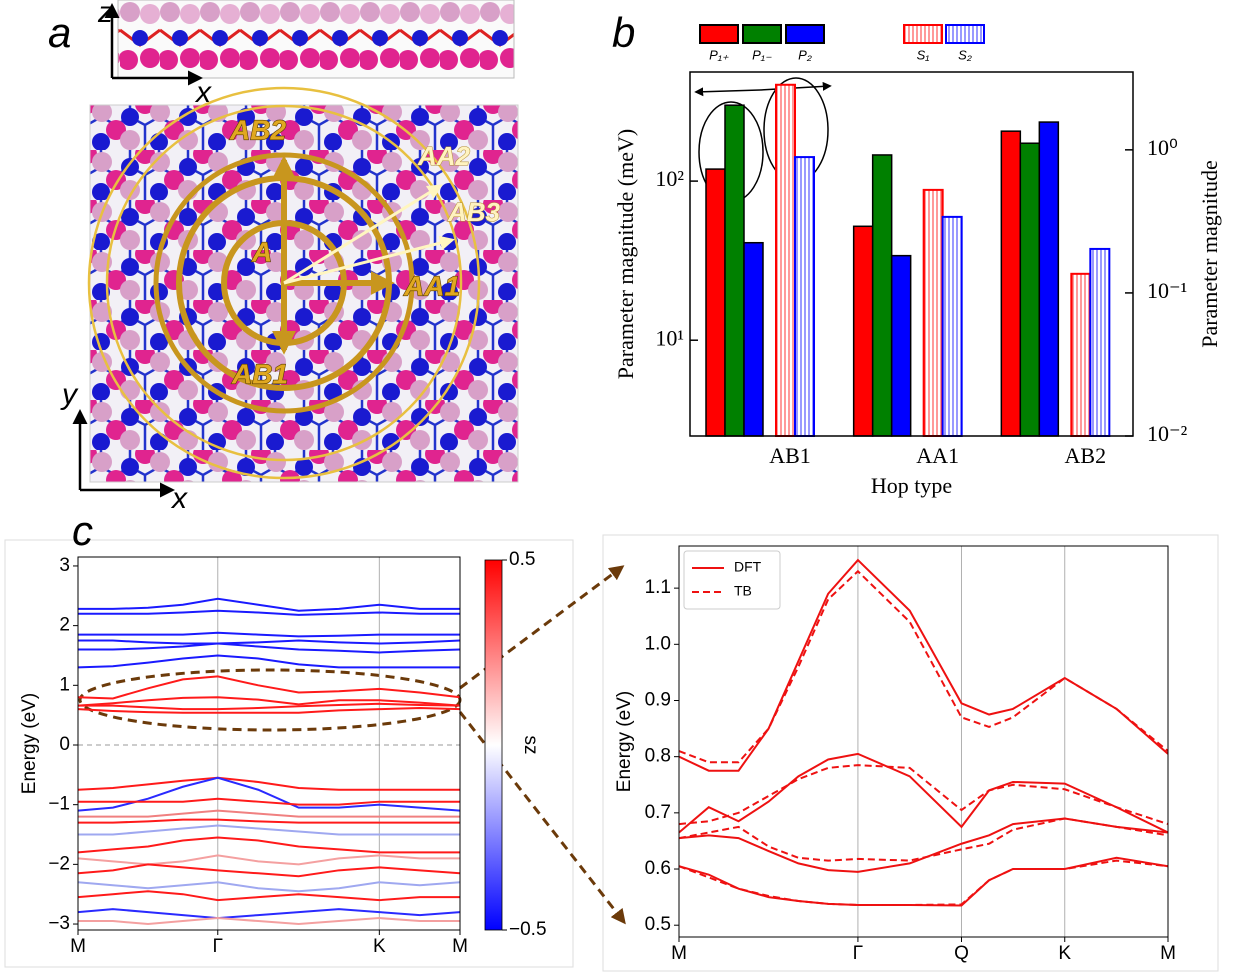 The image size is (1240, 973). I want to click on y-tick-label: −1, so click(59, 804).